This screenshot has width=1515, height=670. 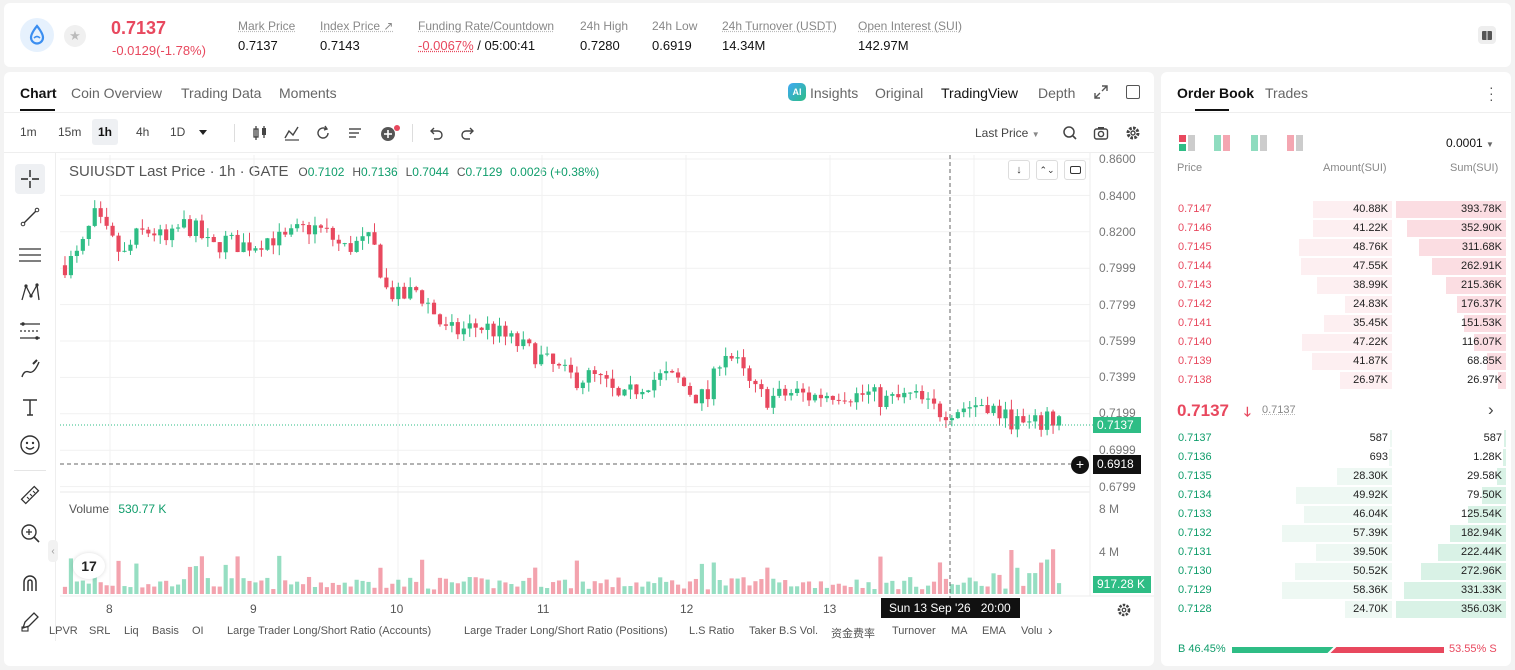 I want to click on indicator-srl: SRL, so click(x=100, y=631).